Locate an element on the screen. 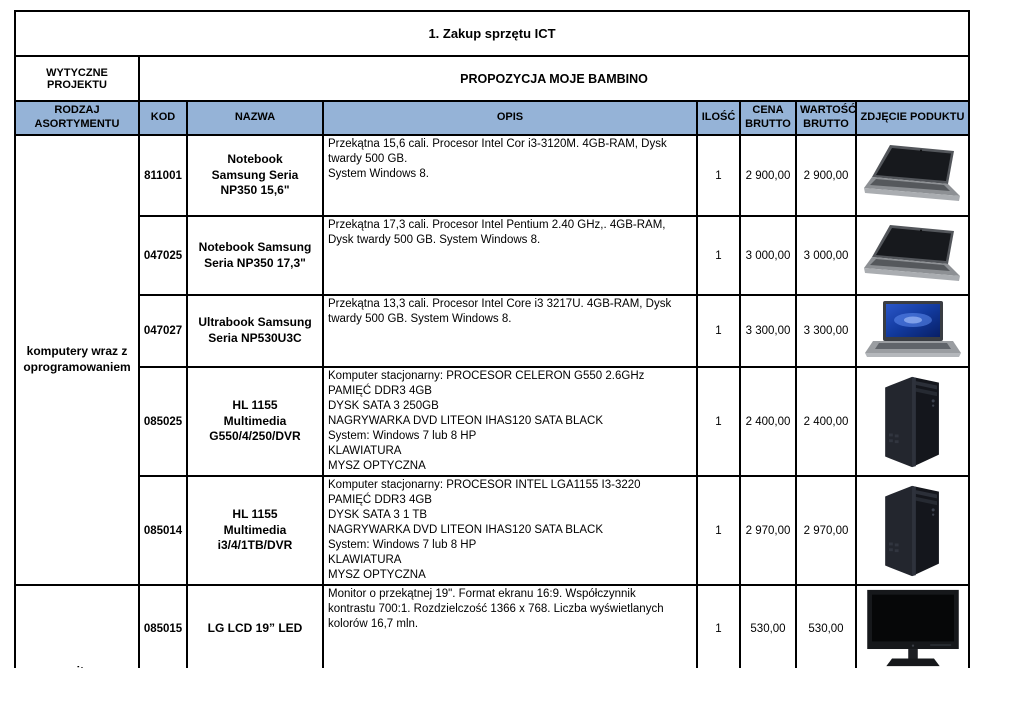 The width and height of the screenshot is (1024, 725). kod-cell: 047027 is located at coordinates (163, 331).